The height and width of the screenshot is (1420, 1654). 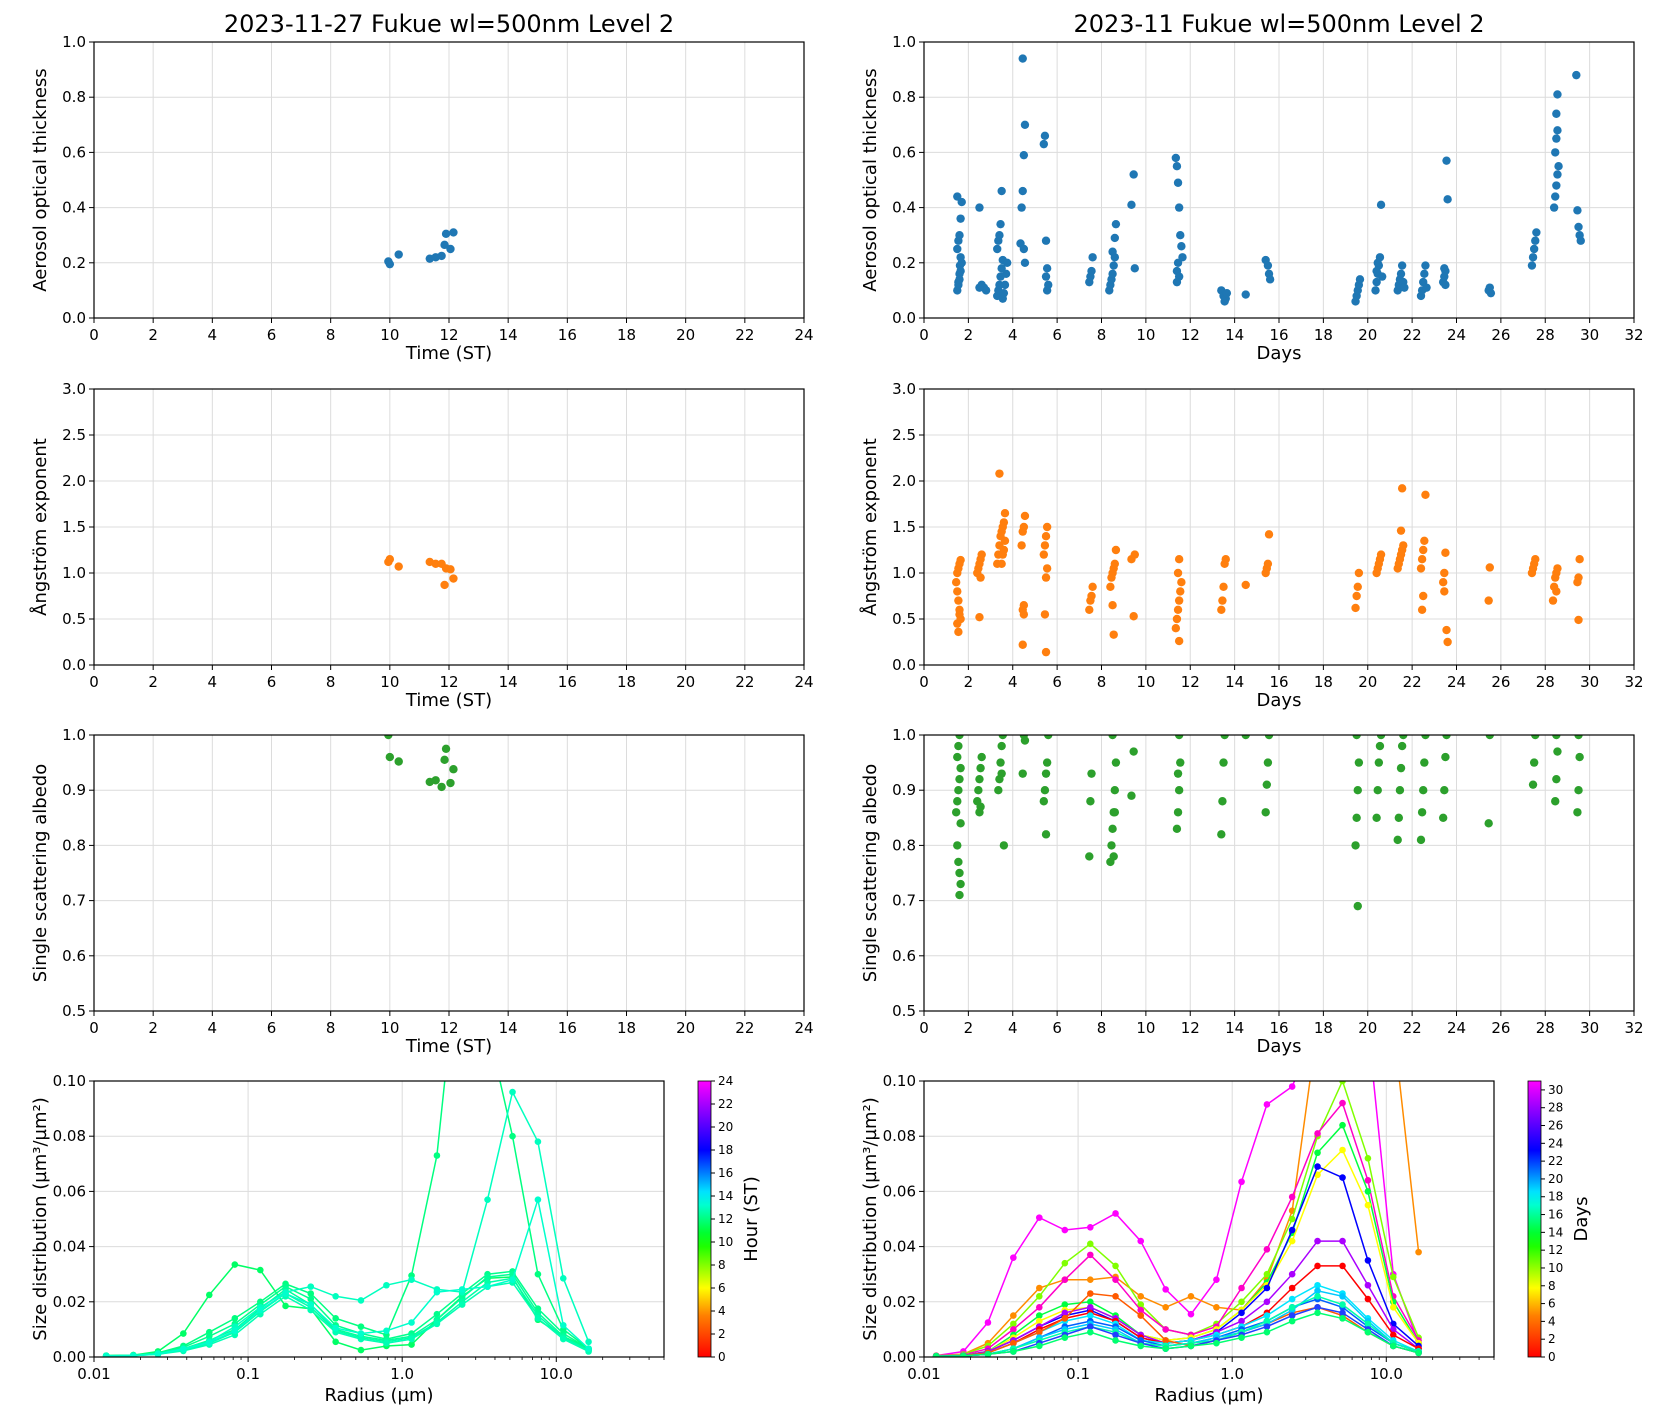 What do you see at coordinates (74, 389) in the screenshot?
I see `y-tick-label: 3.0` at bounding box center [74, 389].